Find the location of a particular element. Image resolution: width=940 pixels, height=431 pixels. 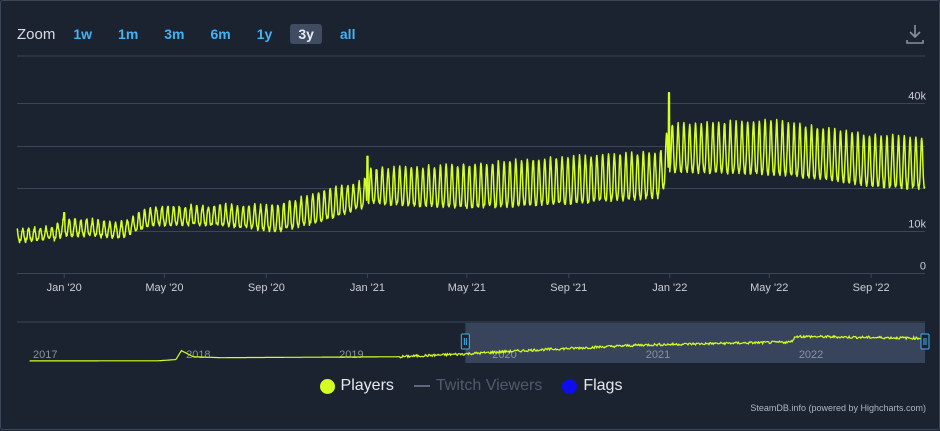

navigator: 2017 2018 2019 2020 2021 2022 is located at coordinates (473, 342).